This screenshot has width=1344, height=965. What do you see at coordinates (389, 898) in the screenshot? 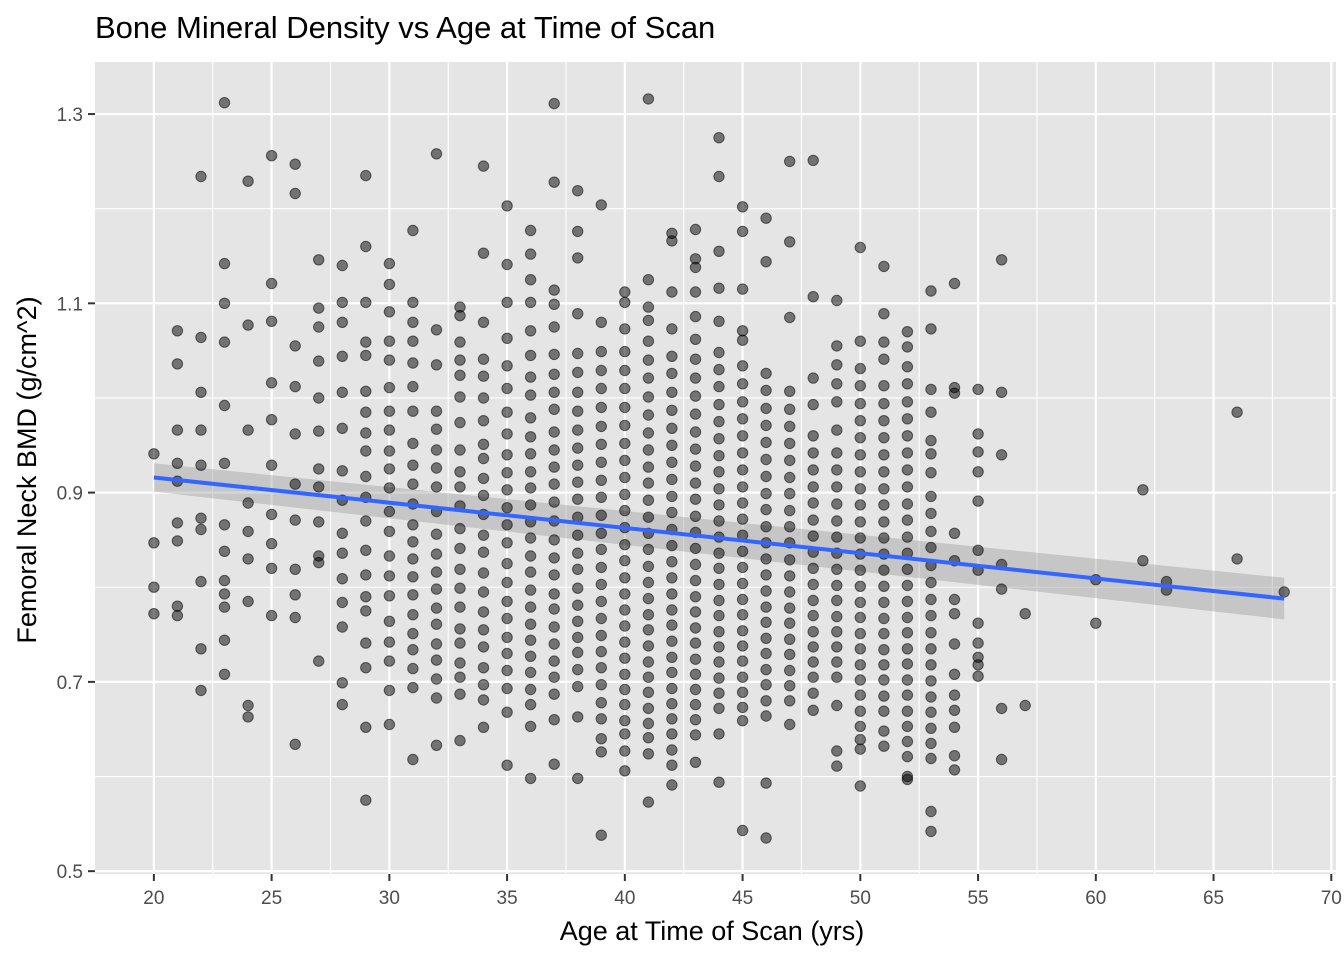
I see `x-tick-label: 30` at bounding box center [389, 898].